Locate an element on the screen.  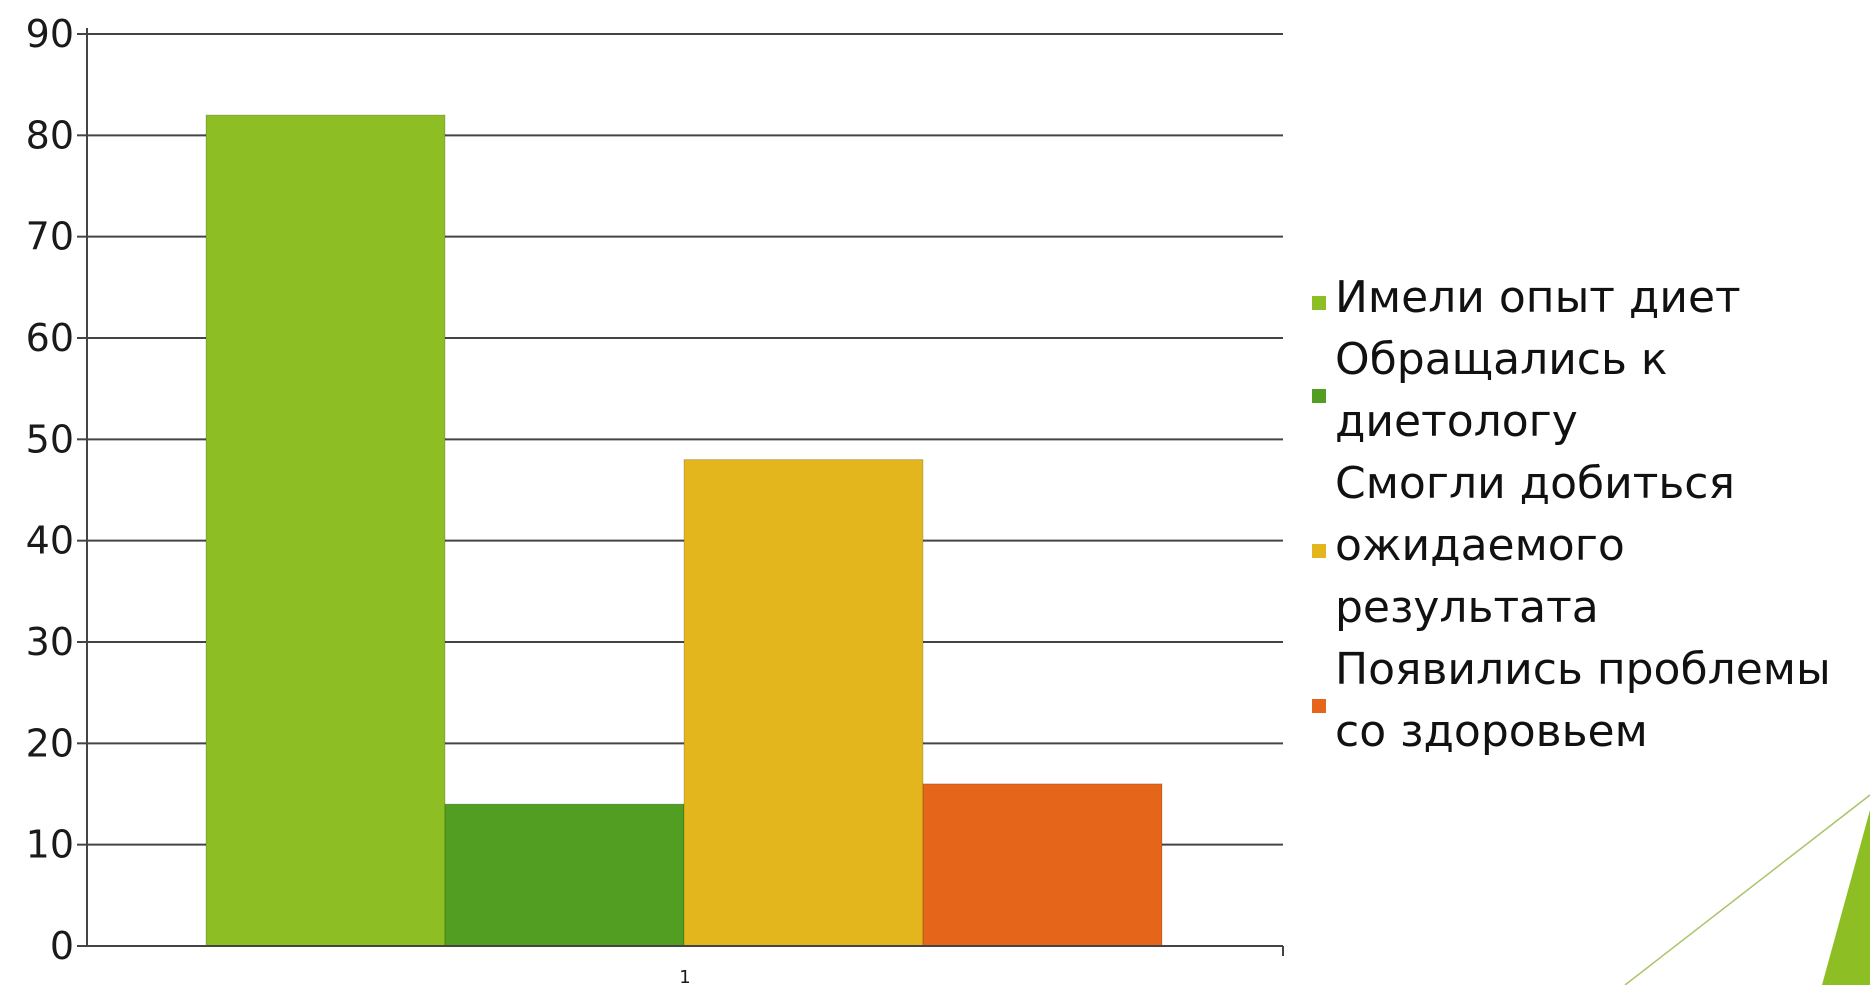
y-tick-label: 0 is located at coordinates (62, 946).